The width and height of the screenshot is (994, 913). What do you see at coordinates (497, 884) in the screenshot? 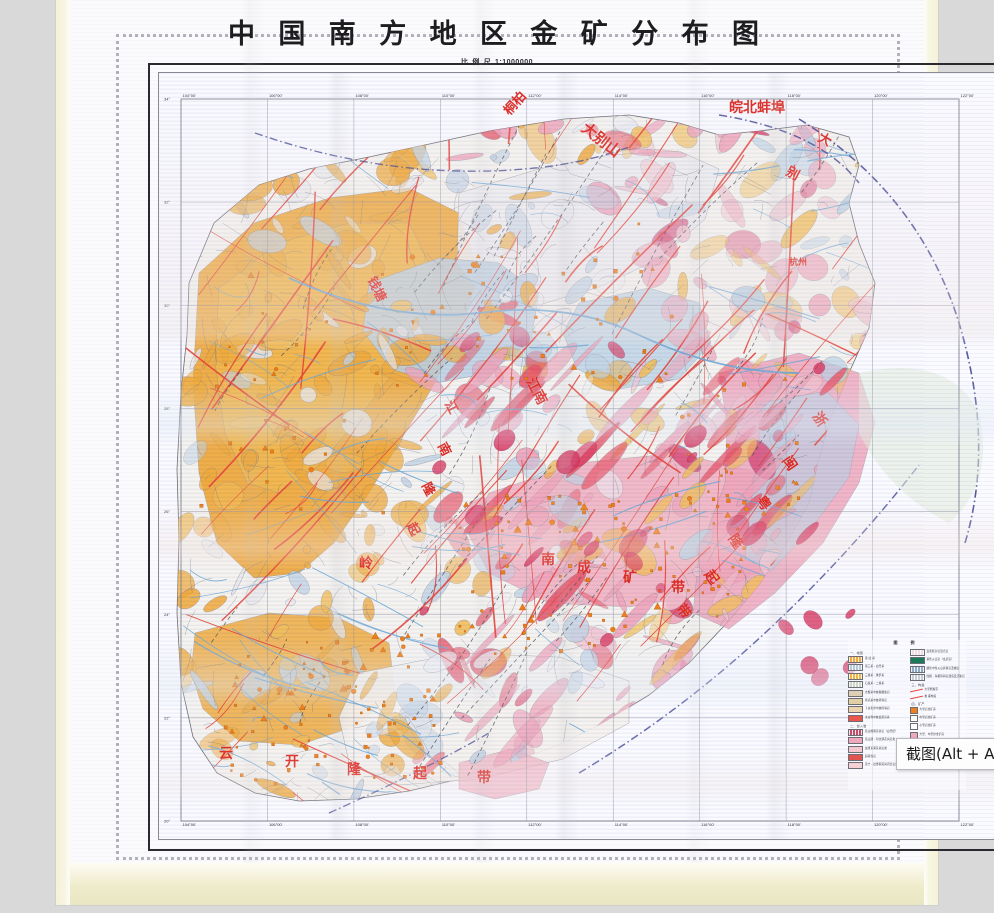
I see `paper-edge-bottom` at bounding box center [497, 884].